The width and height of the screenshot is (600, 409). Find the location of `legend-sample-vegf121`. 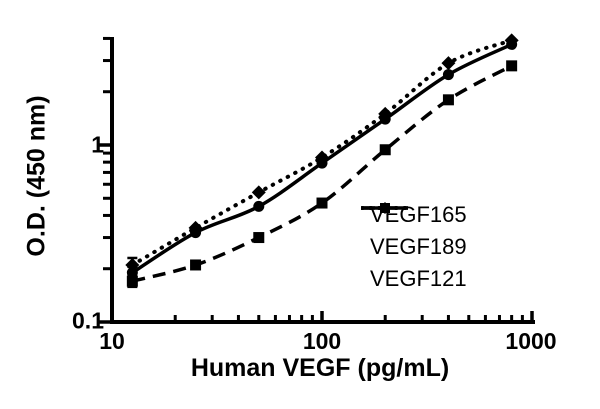

legend-sample-vegf121 is located at coordinates (385, 208).